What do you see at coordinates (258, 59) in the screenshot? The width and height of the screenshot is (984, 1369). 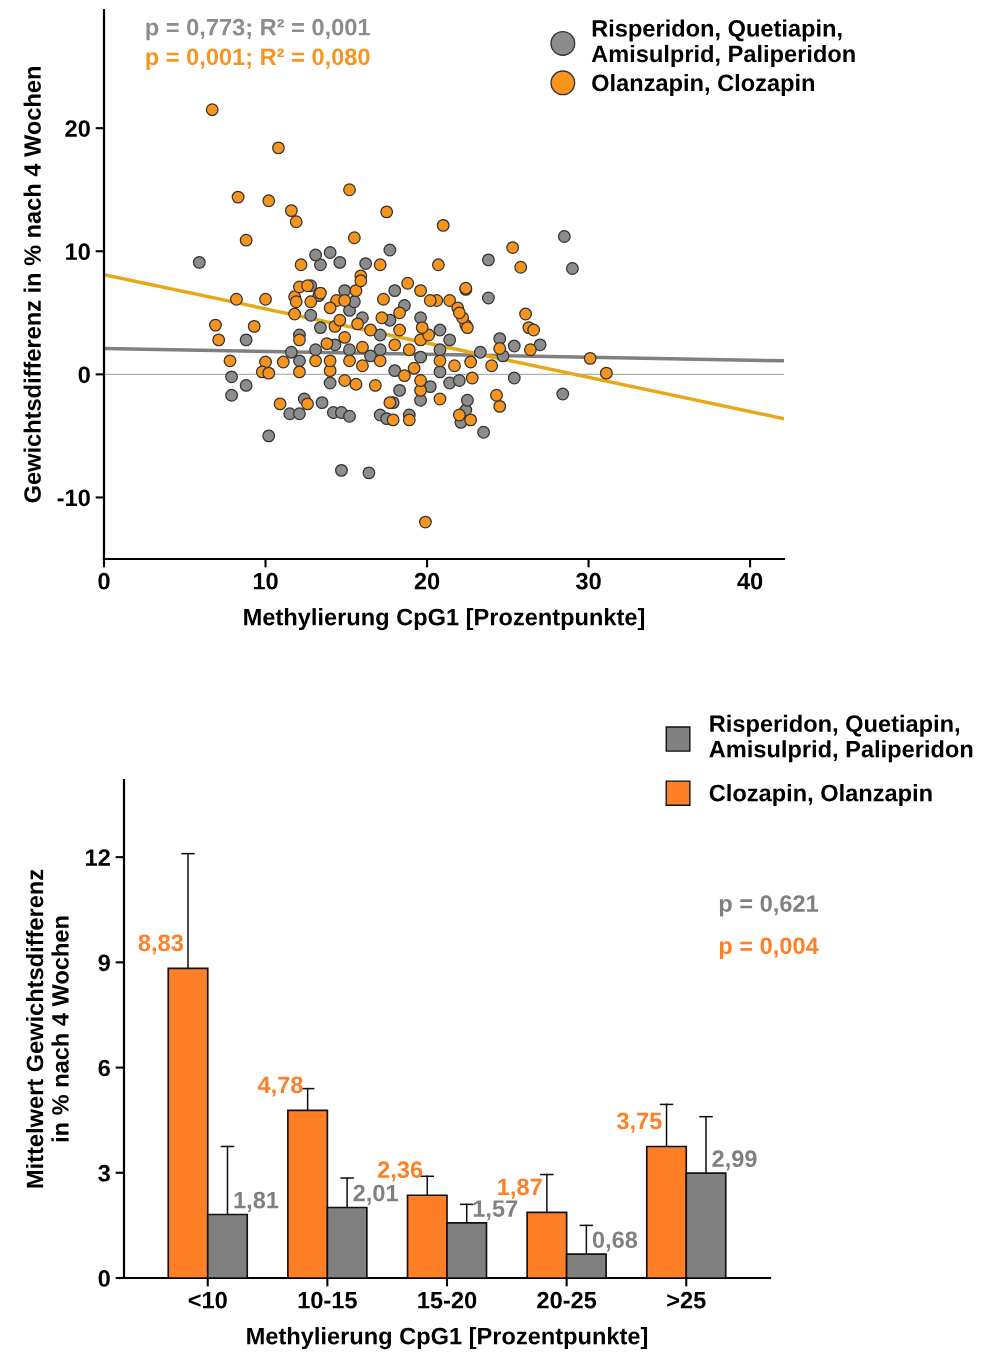 I see `annotation: p = 0,001; R² = 0,080` at bounding box center [258, 59].